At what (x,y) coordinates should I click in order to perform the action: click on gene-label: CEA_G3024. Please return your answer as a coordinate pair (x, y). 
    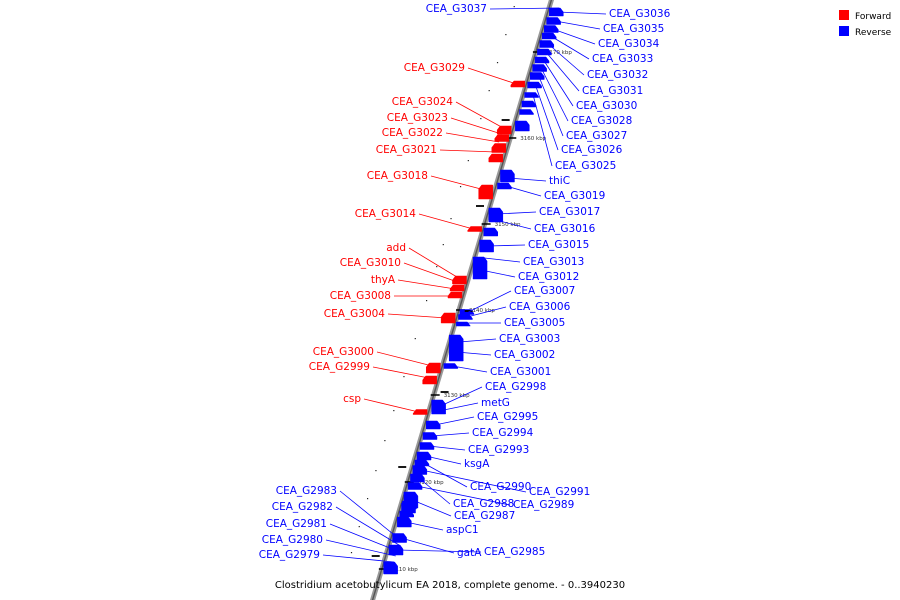
    Looking at the image, I should click on (423, 102).